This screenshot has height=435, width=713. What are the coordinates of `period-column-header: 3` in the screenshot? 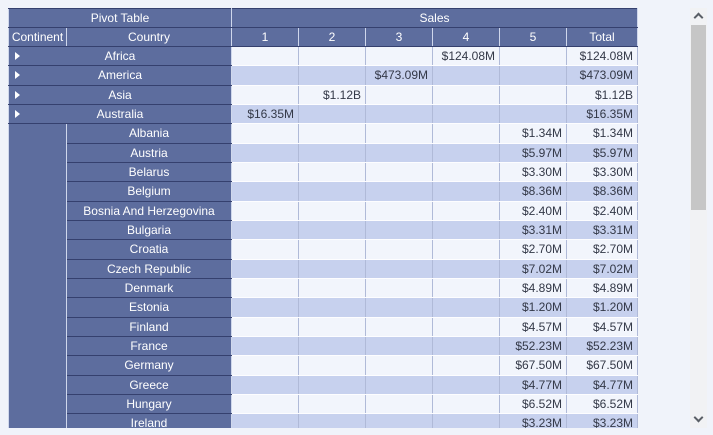 It's located at (399, 37).